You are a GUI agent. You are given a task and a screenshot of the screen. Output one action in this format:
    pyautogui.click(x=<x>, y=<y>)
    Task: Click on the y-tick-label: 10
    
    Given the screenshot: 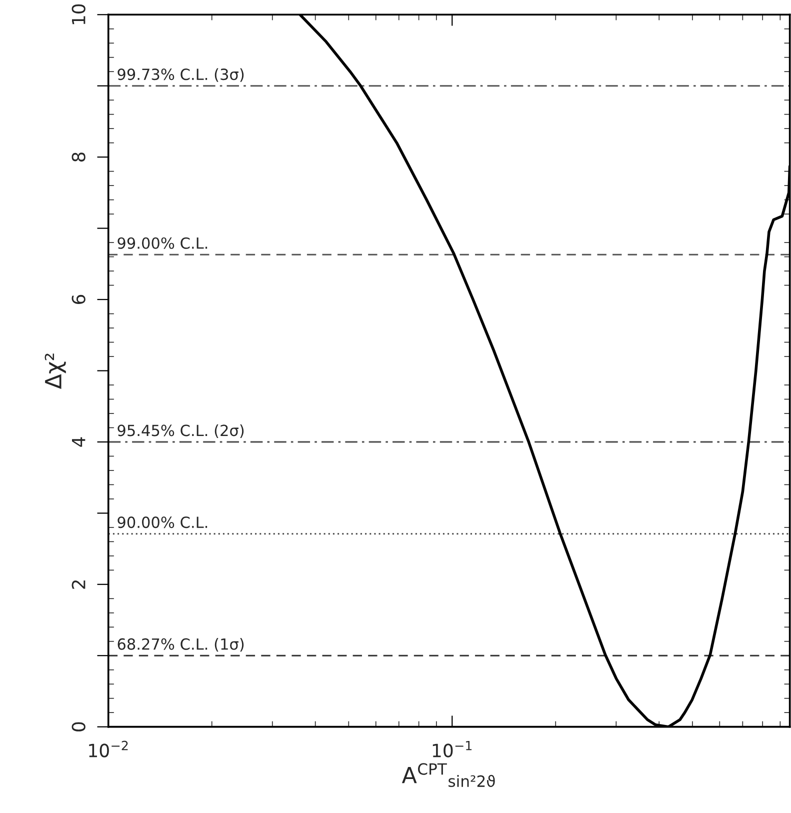 What is the action you would take?
    pyautogui.click(x=79, y=14)
    